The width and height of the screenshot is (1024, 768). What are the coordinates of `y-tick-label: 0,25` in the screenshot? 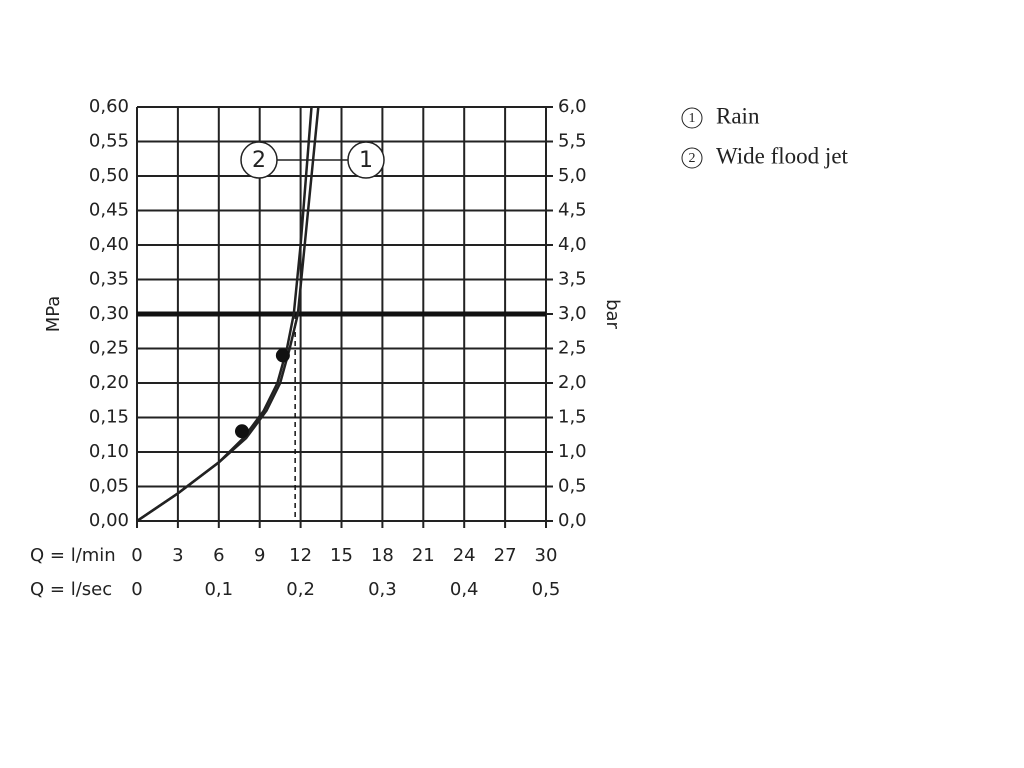 It's located at (109, 348).